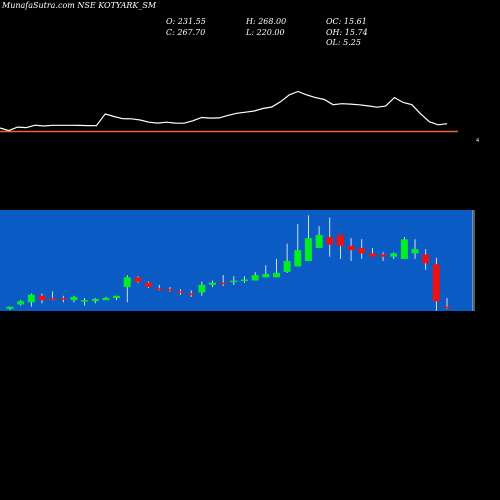 Image resolution: width=500 pixels, height=500 pixels. I want to click on line-panel, so click(229, 111).